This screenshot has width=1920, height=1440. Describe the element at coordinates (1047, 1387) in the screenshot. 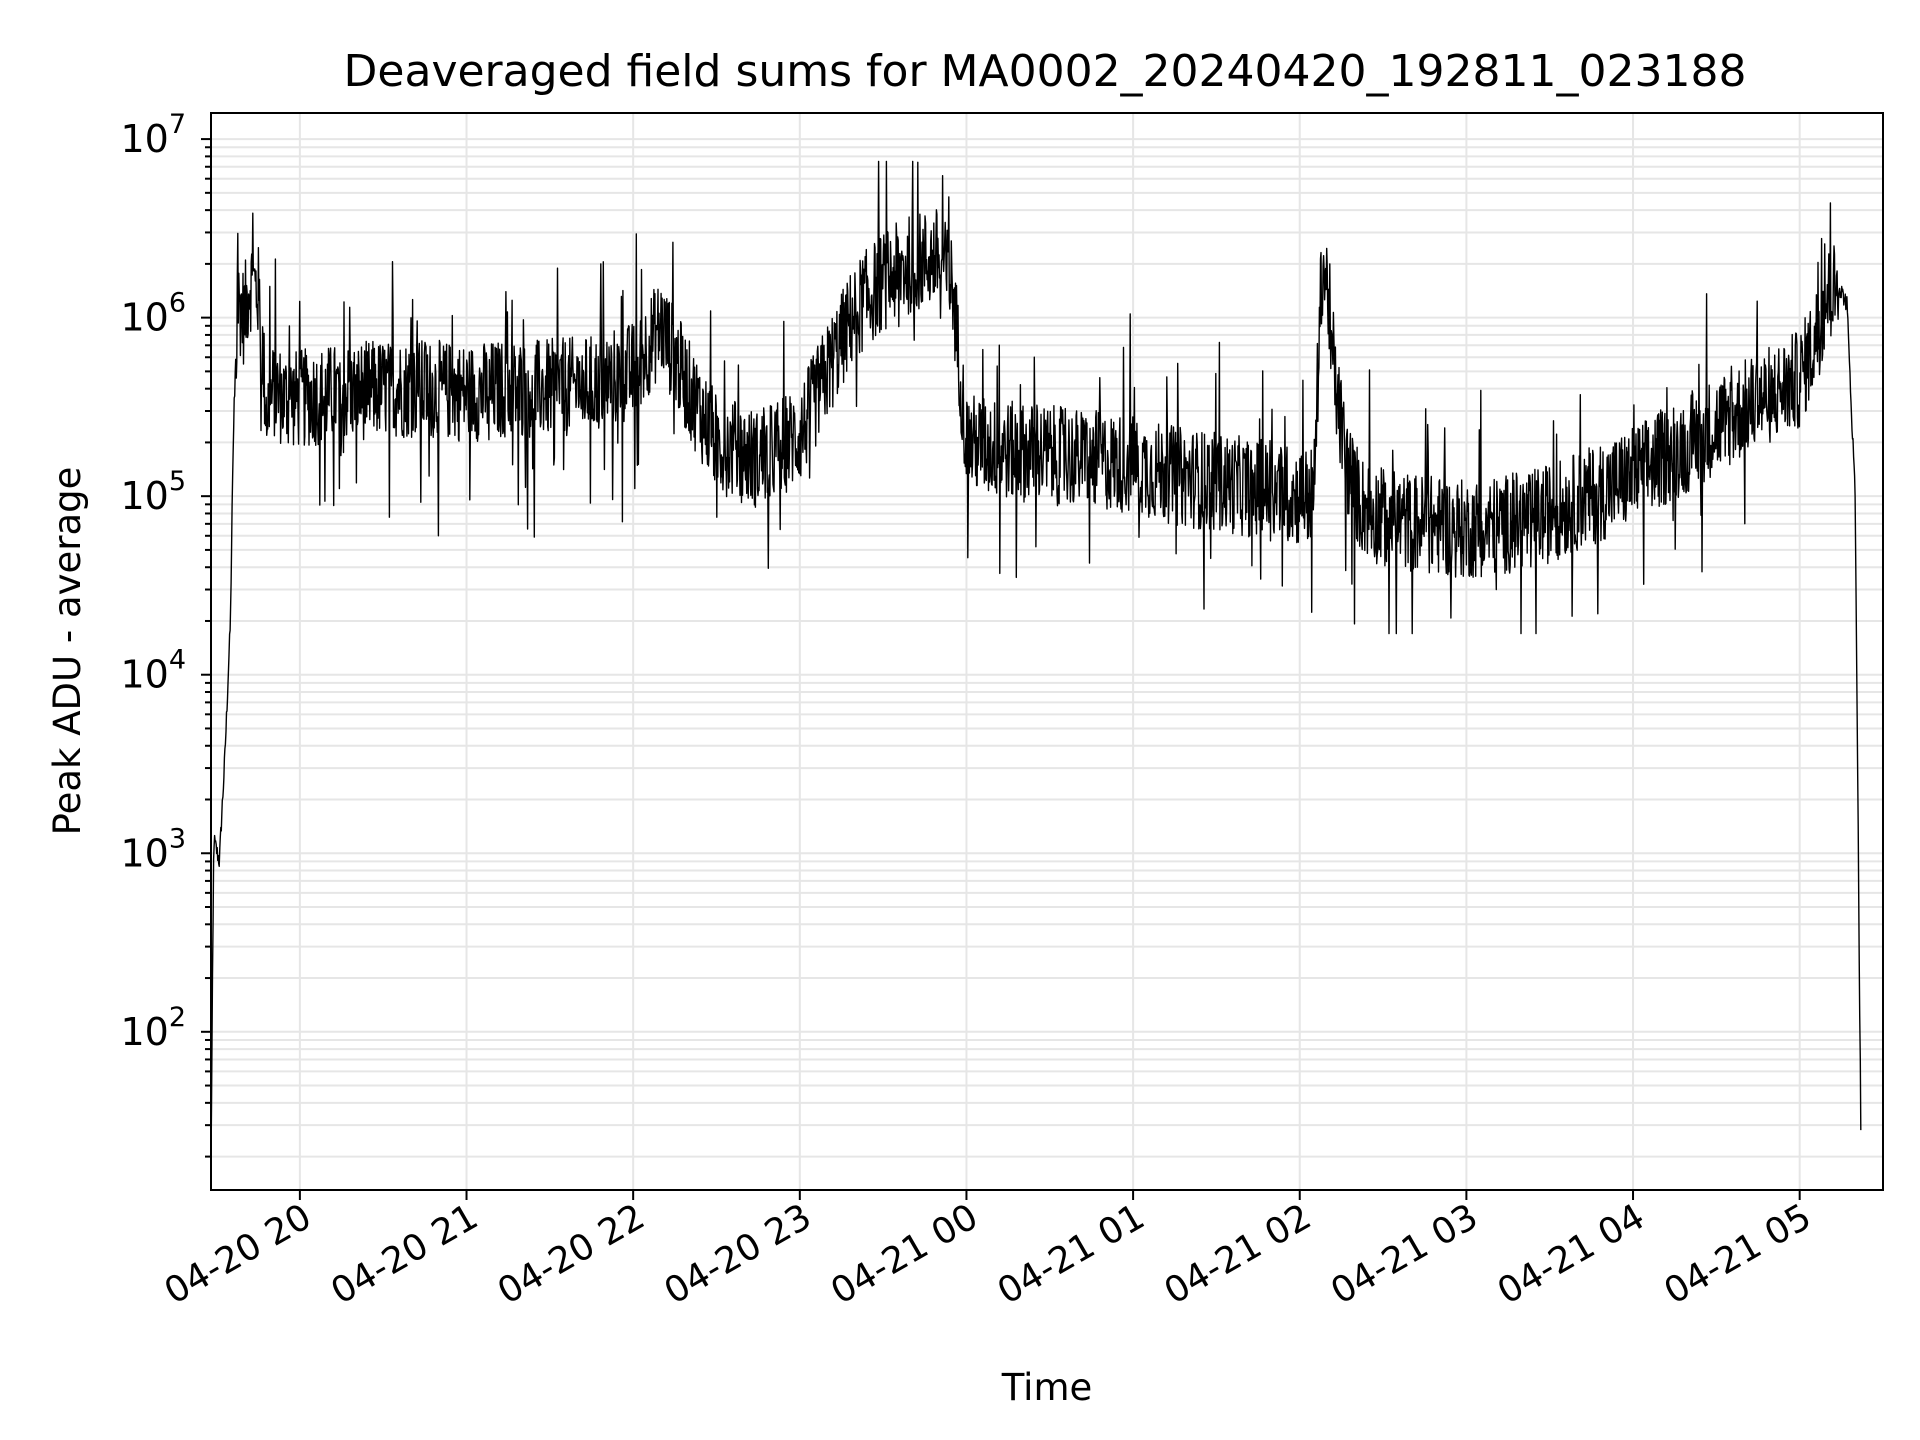

I see `x-axis-label: Time` at that location.